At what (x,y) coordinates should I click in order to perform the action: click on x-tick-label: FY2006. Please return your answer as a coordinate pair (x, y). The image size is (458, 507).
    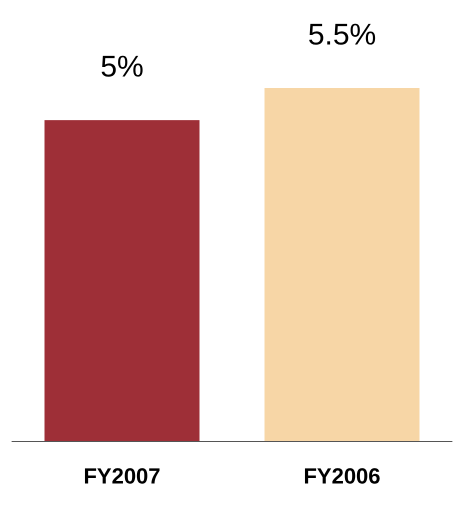
    Looking at the image, I should click on (342, 476).